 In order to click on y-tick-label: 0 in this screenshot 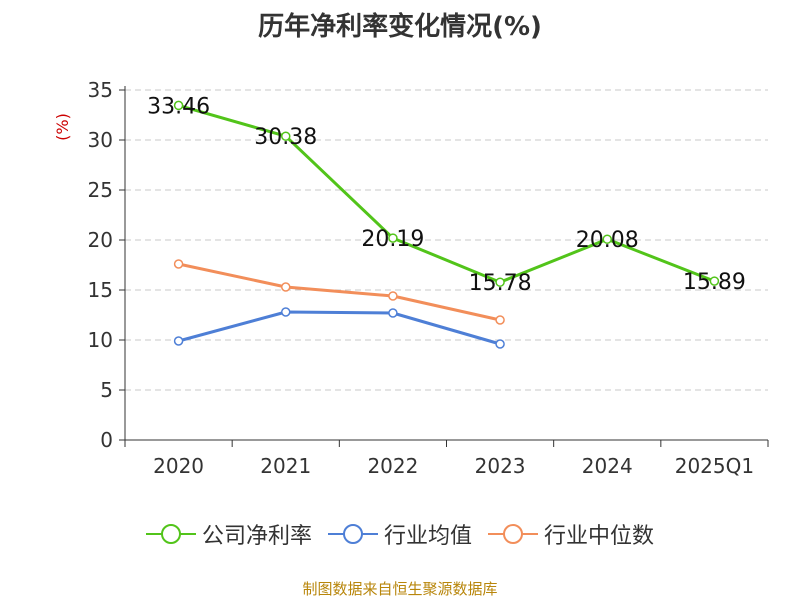, I will do `click(106, 440)`.